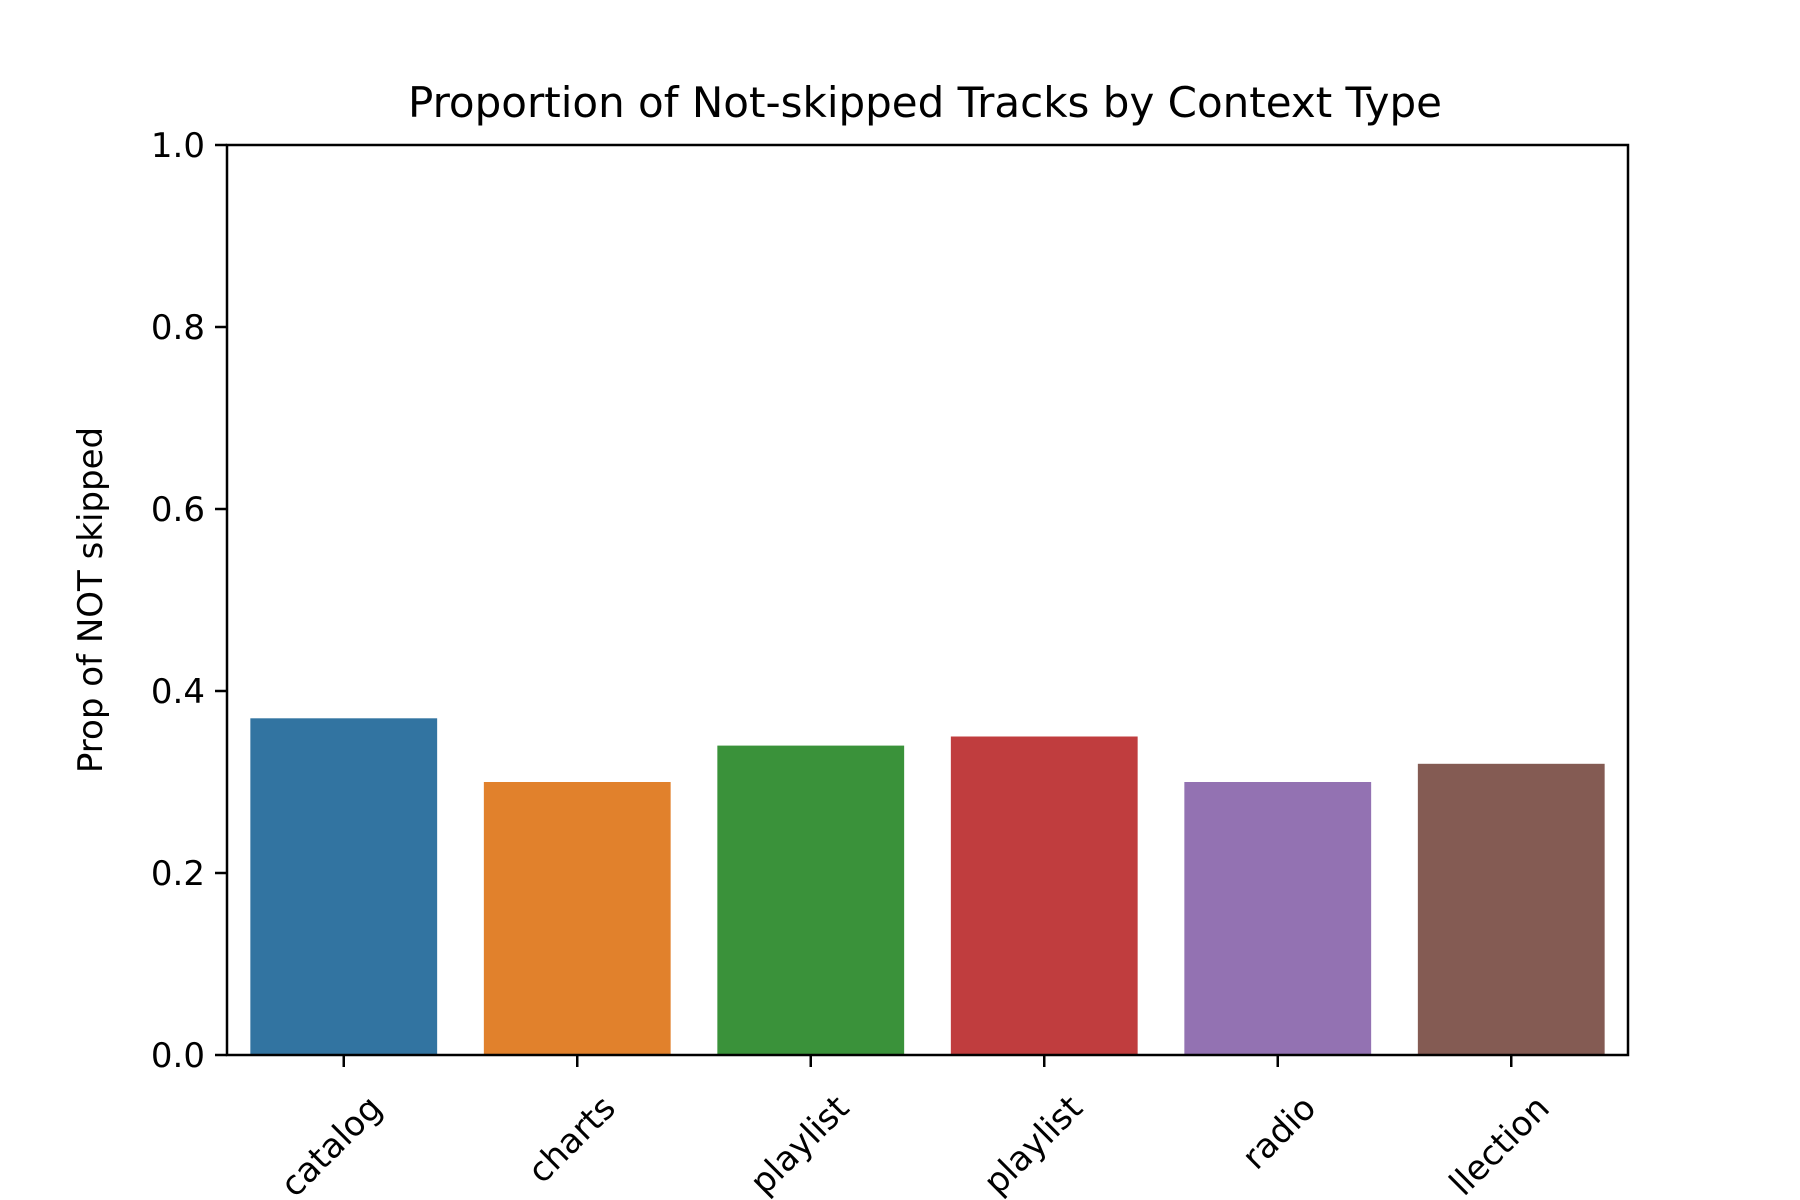  I want to click on y-tick-label-4: 0.8, so click(178, 328).